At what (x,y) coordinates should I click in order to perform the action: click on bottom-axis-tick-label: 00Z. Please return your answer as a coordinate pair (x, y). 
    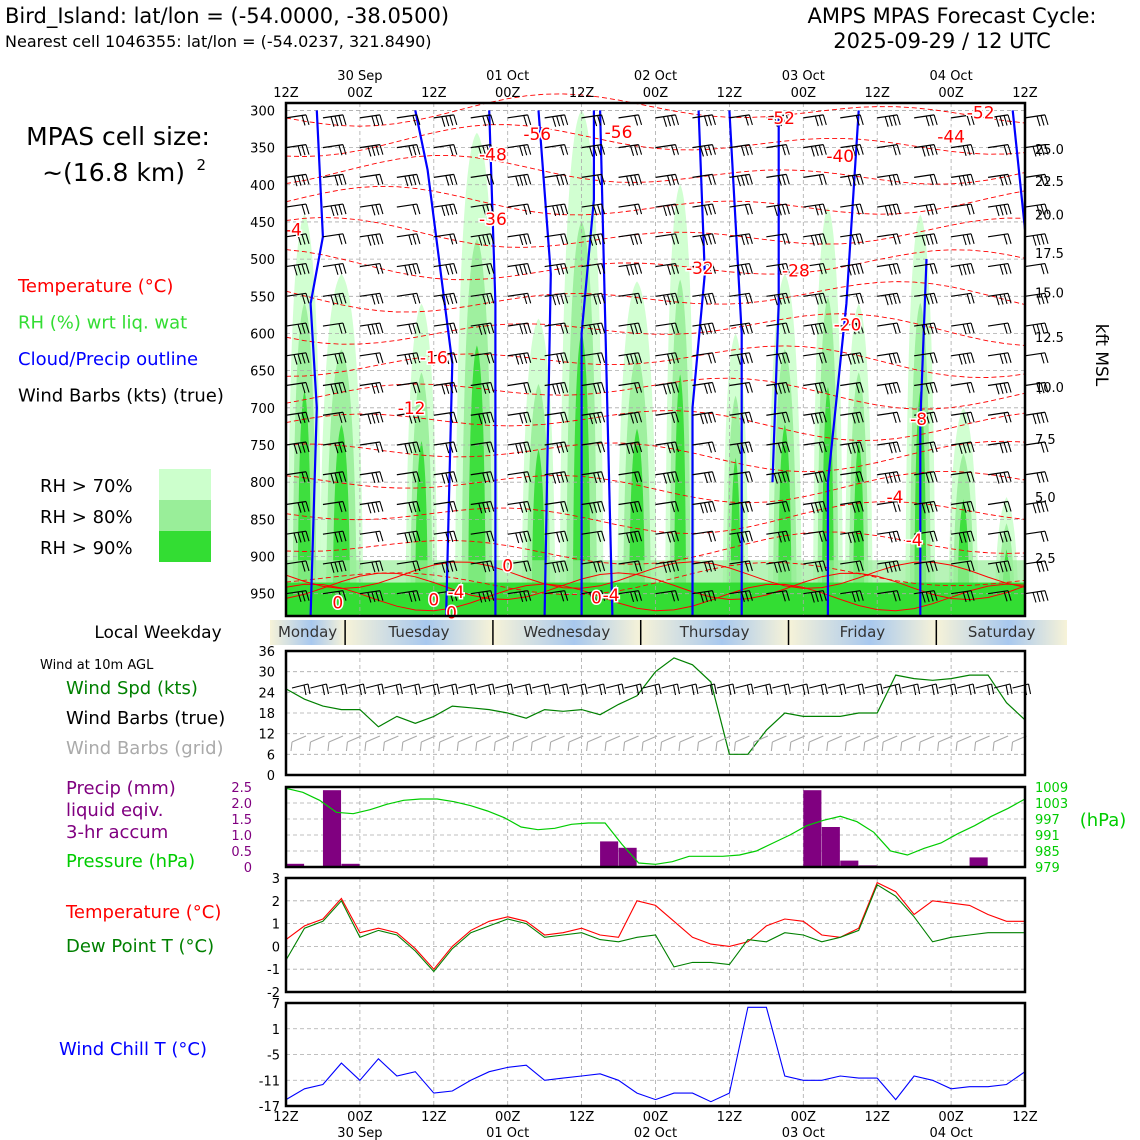
    Looking at the image, I should click on (804, 1117).